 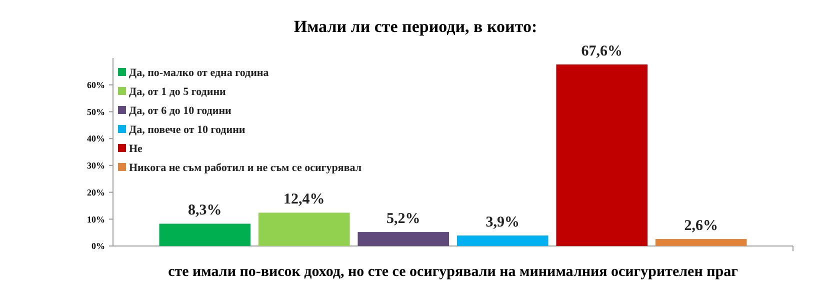 What do you see at coordinates (199, 73) in the screenshot?
I see `legend-label: Да, по-малко от една година` at bounding box center [199, 73].